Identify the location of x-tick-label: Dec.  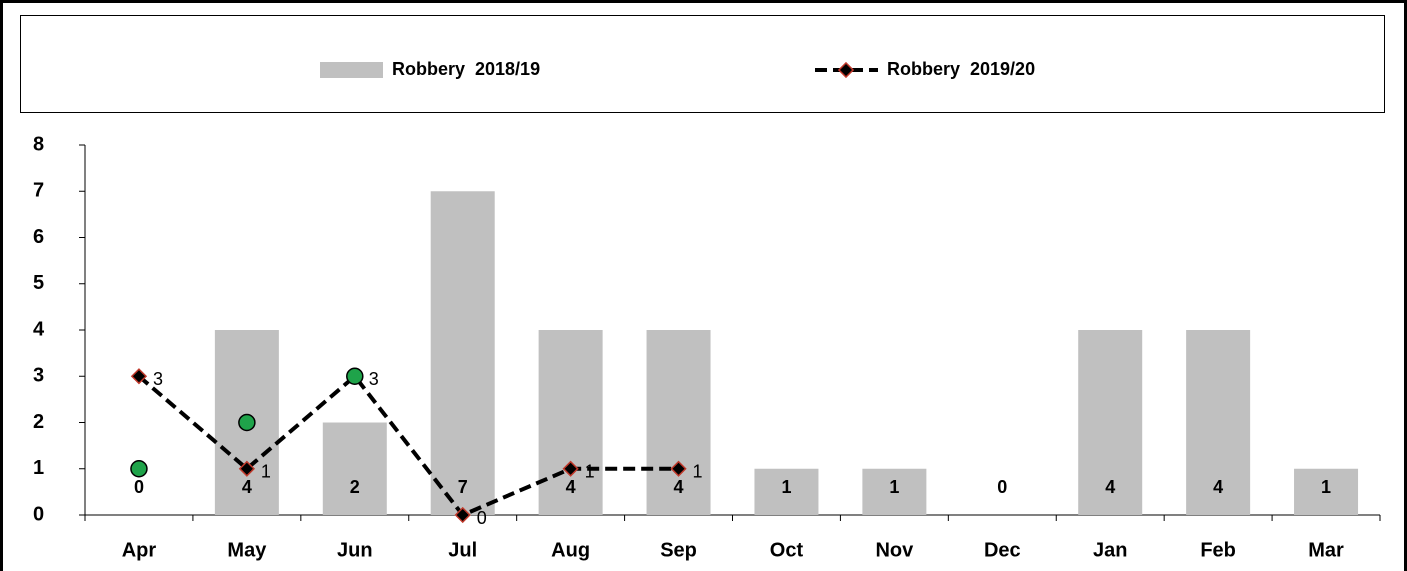
(1002, 550).